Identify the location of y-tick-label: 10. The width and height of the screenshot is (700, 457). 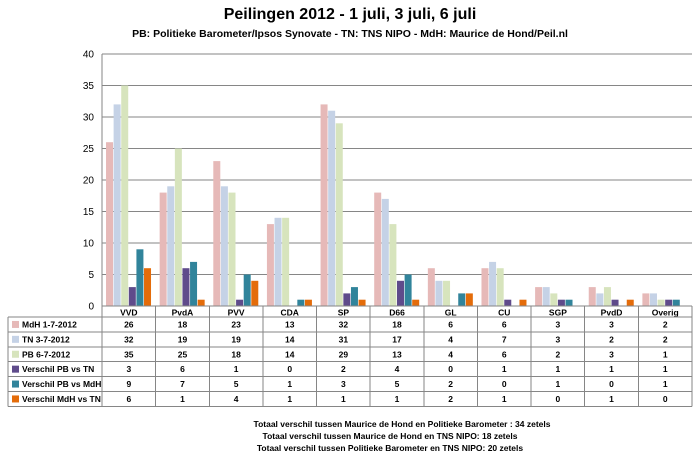
(89, 244).